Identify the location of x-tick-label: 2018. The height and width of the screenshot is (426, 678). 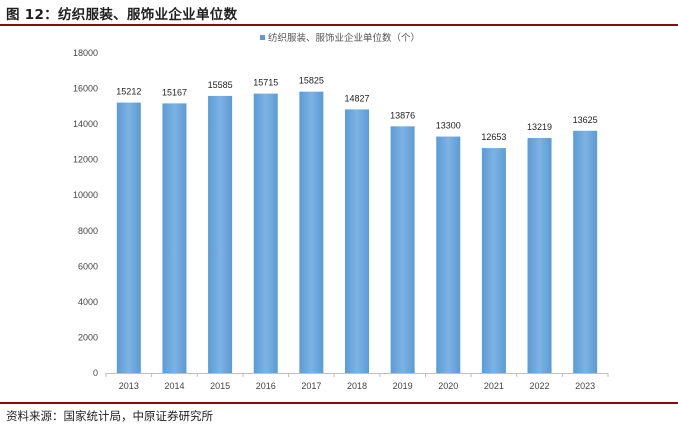
(357, 386).